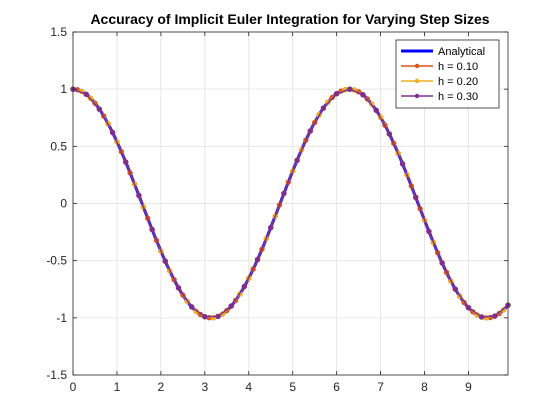  I want to click on legend-label: h = 0.20, so click(458, 82).